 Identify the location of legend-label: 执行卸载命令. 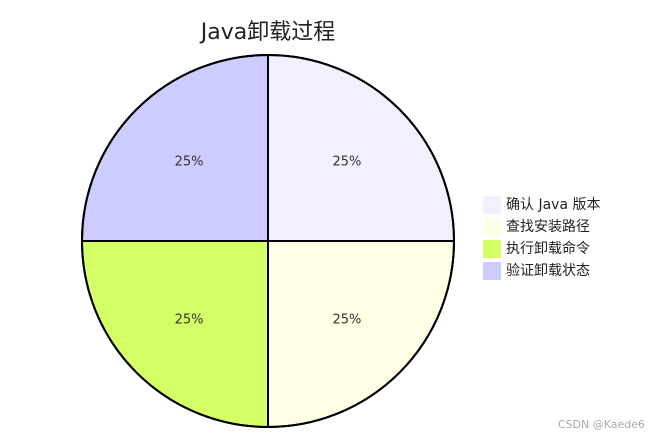
(548, 248).